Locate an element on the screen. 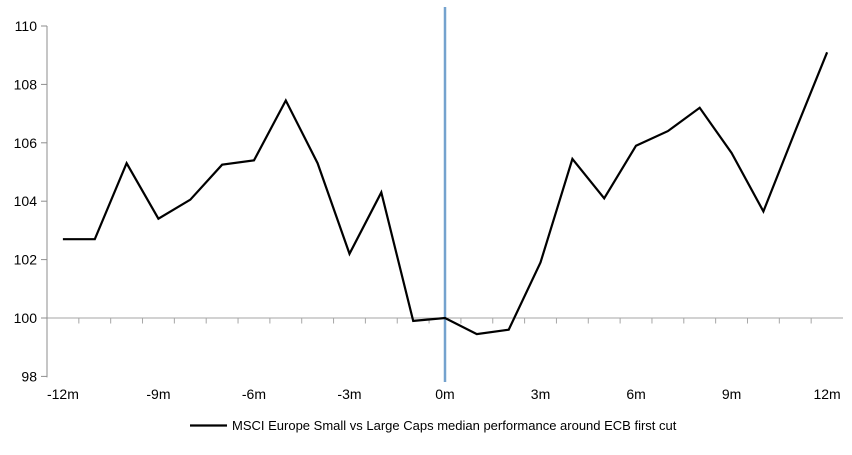 The width and height of the screenshot is (852, 455). y-axis-tick-label: 104 is located at coordinates (26, 201).